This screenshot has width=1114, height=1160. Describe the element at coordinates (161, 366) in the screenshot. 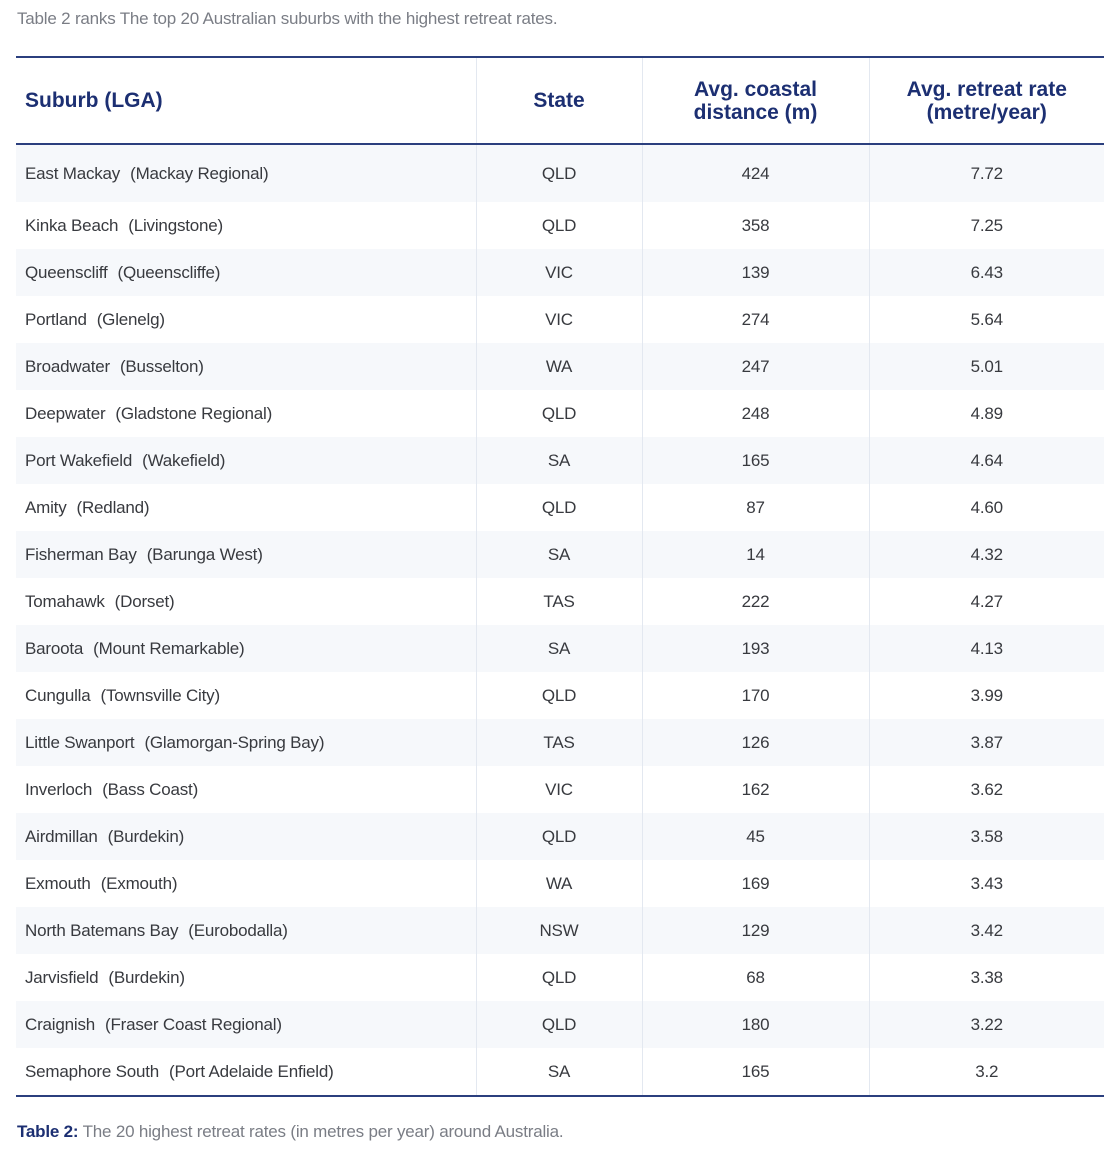

I see `lga-name: (Busselton)` at that location.